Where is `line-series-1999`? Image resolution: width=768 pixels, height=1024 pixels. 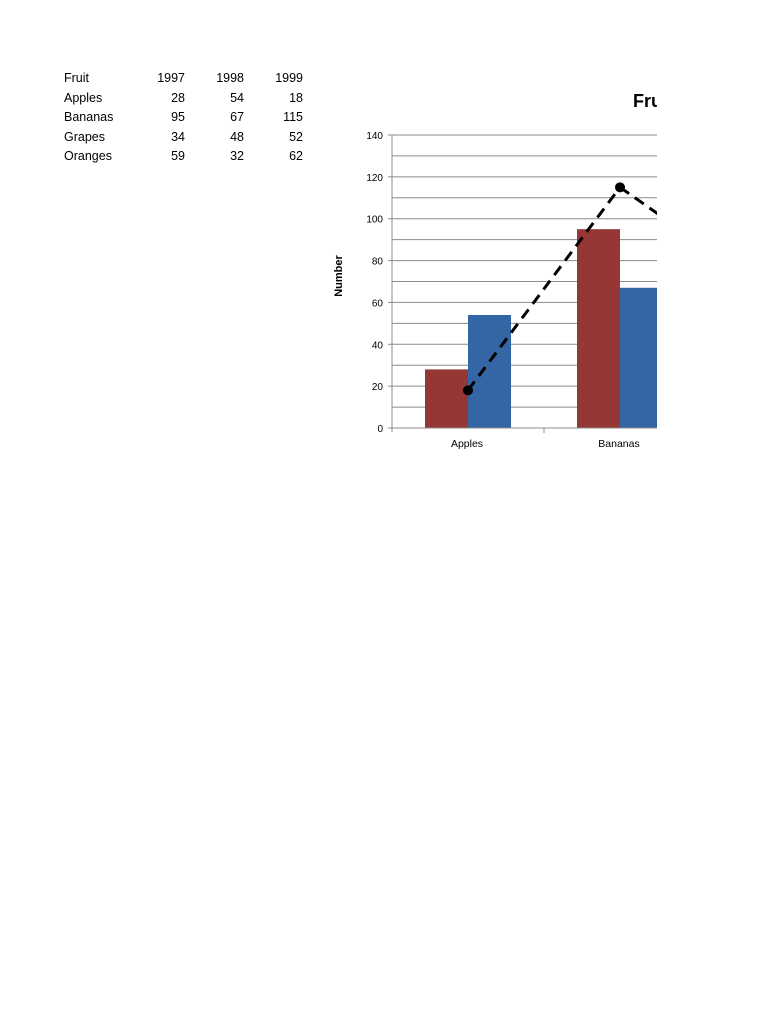 line-series-1999 is located at coordinates (544, 289).